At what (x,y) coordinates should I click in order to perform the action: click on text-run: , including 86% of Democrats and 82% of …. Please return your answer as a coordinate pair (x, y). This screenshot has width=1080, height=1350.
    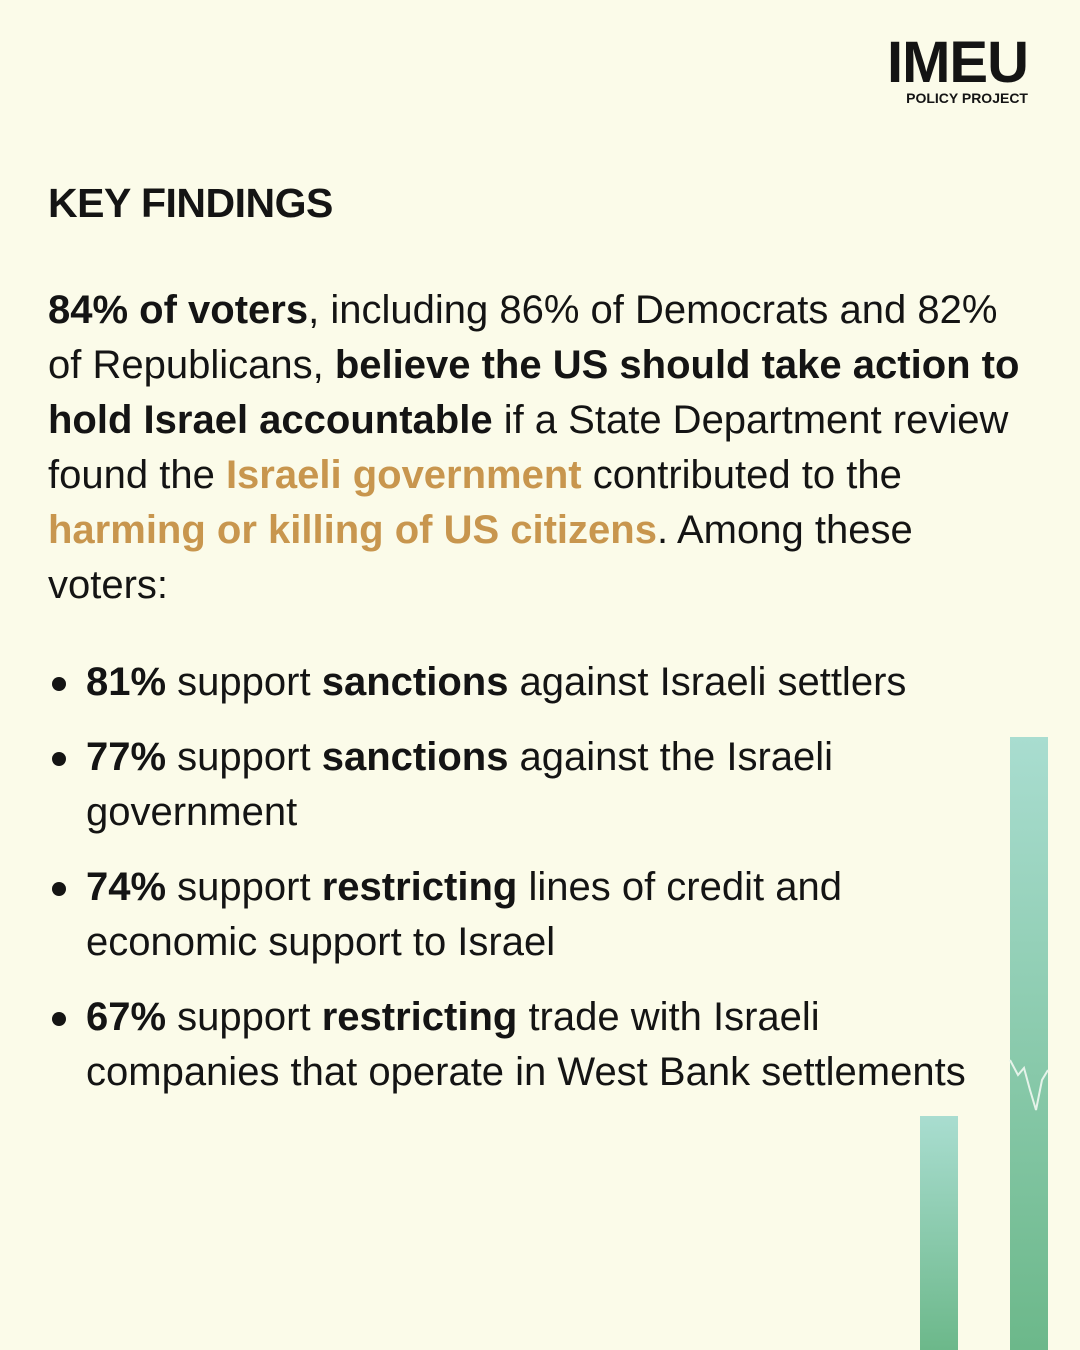
    Looking at the image, I should click on (523, 337).